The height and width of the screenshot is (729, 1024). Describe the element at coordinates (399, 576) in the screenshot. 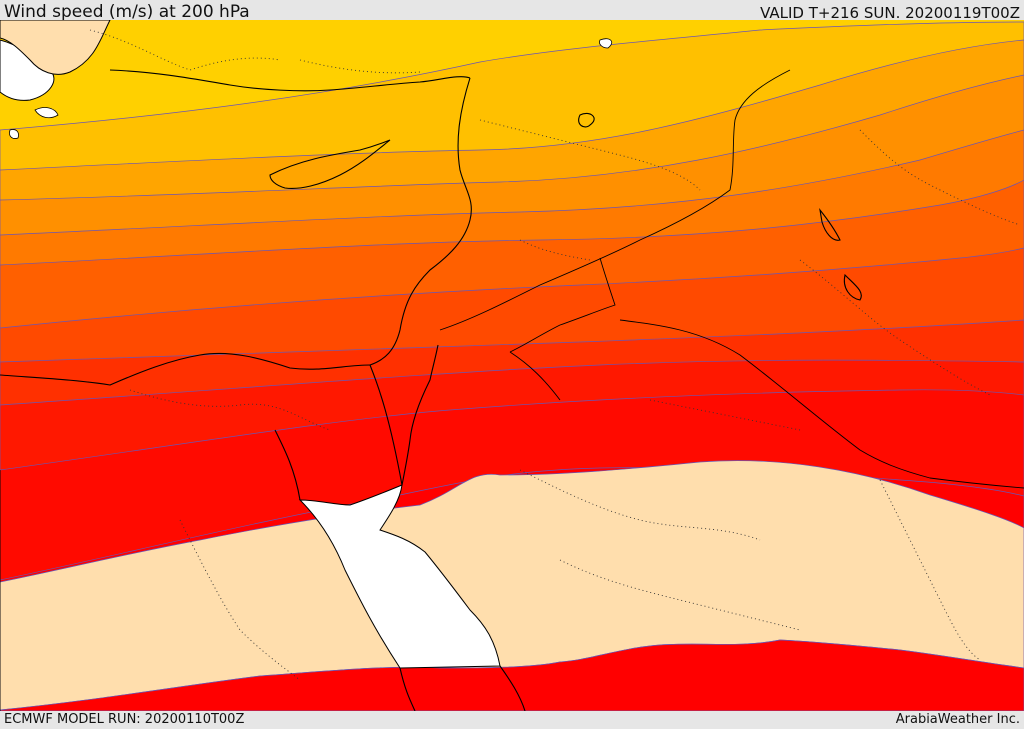

I see `red-sea` at that location.